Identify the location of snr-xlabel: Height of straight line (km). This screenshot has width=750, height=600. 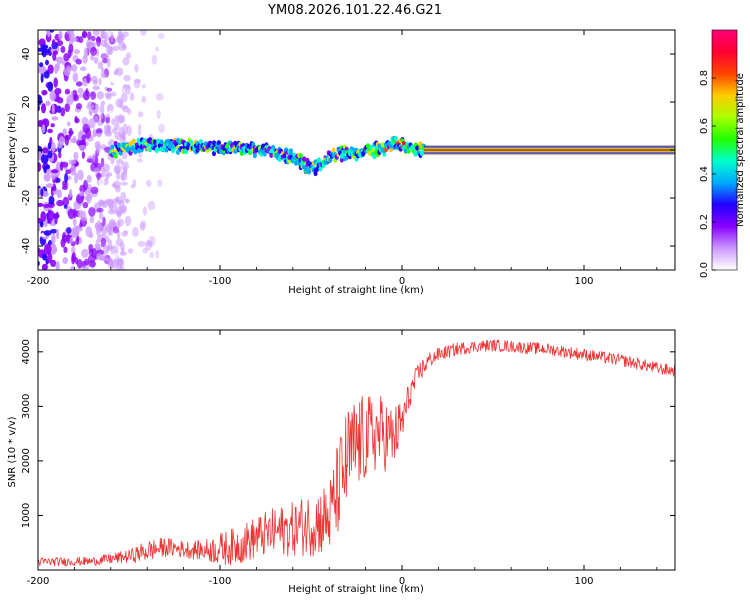
(356, 589).